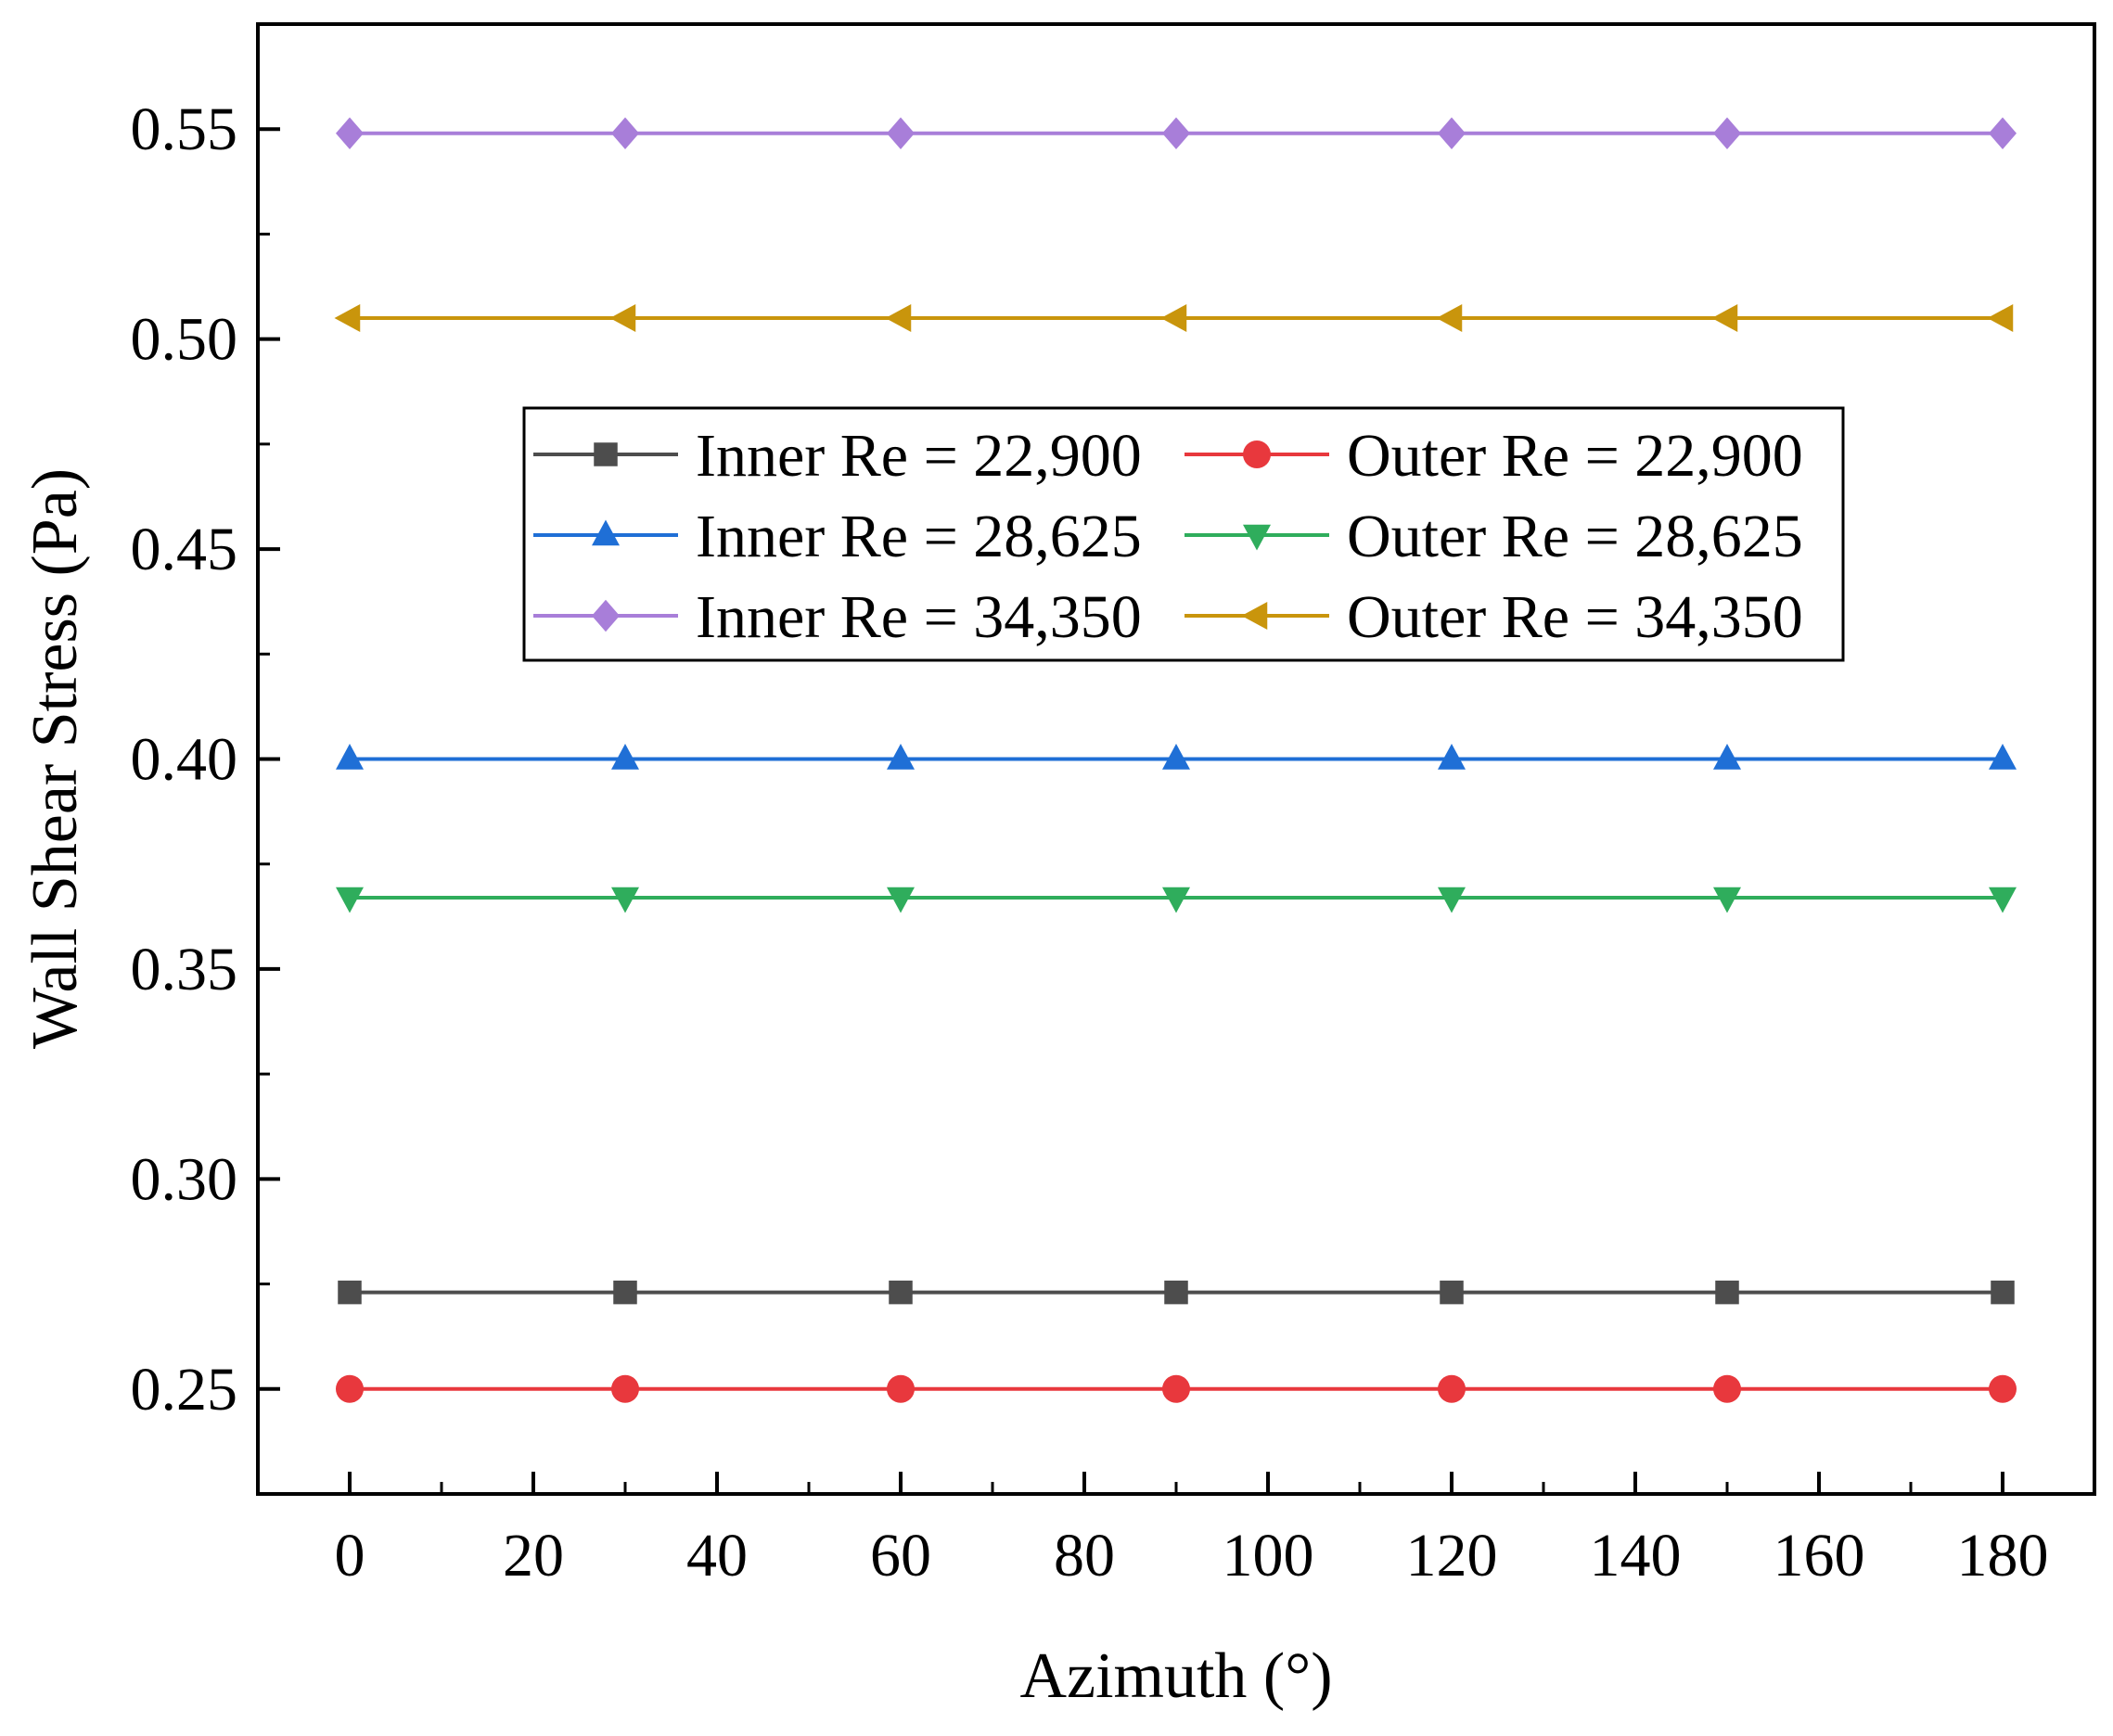  What do you see at coordinates (184, 340) in the screenshot?
I see `y-tick-label: 0.50` at bounding box center [184, 340].